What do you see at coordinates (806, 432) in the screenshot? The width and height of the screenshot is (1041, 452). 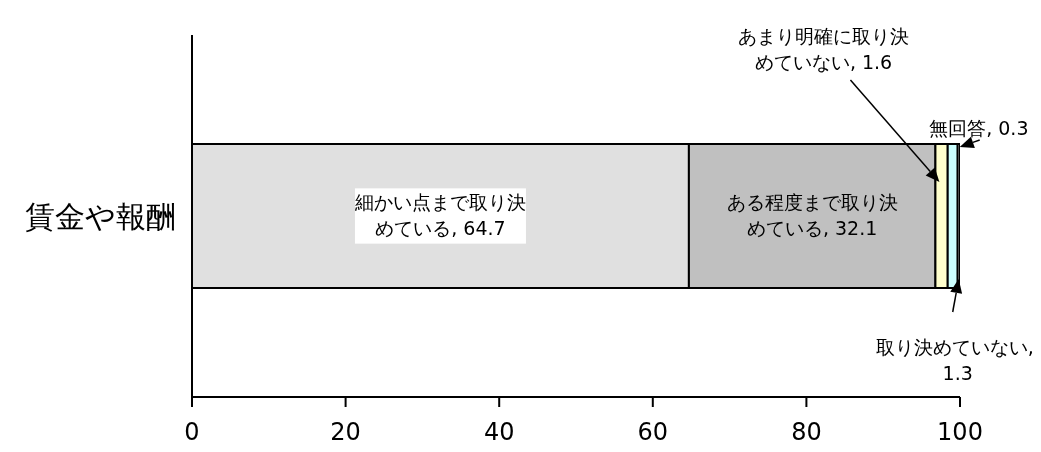 I see `x-tick-label: 80` at bounding box center [806, 432].